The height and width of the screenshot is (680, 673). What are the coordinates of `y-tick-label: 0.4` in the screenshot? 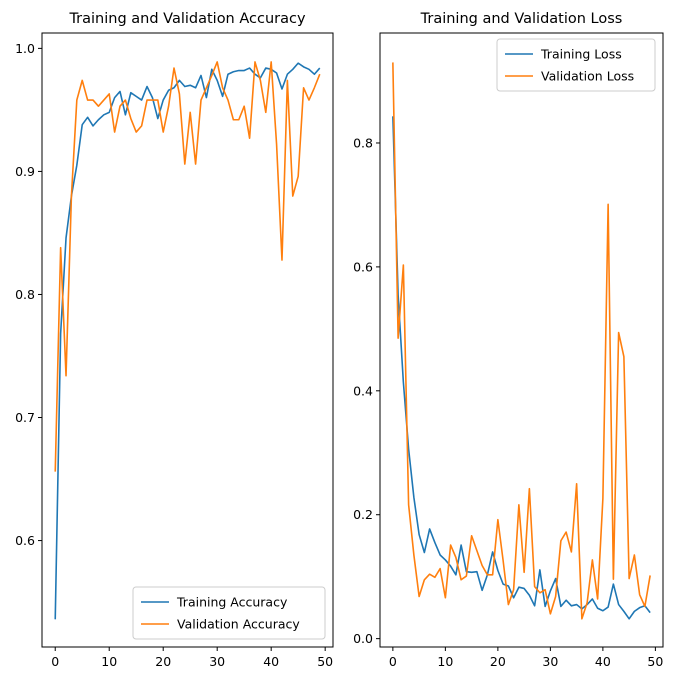 It's located at (363, 390).